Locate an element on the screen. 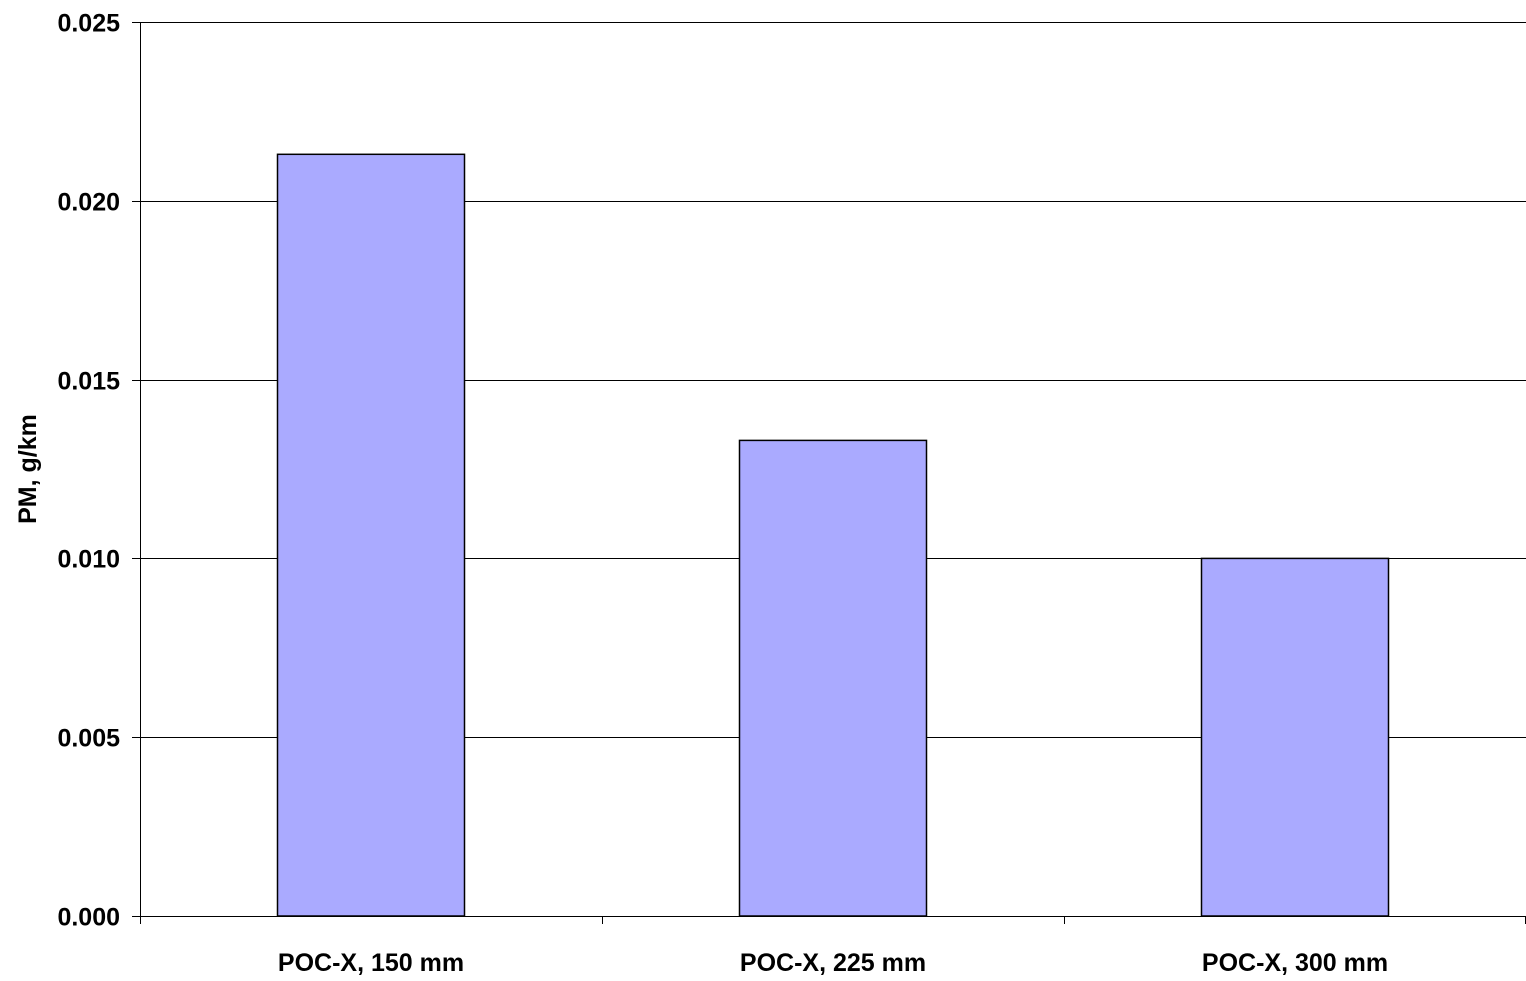  x-tick-label: POC-X, 150 mm is located at coordinates (371, 963).